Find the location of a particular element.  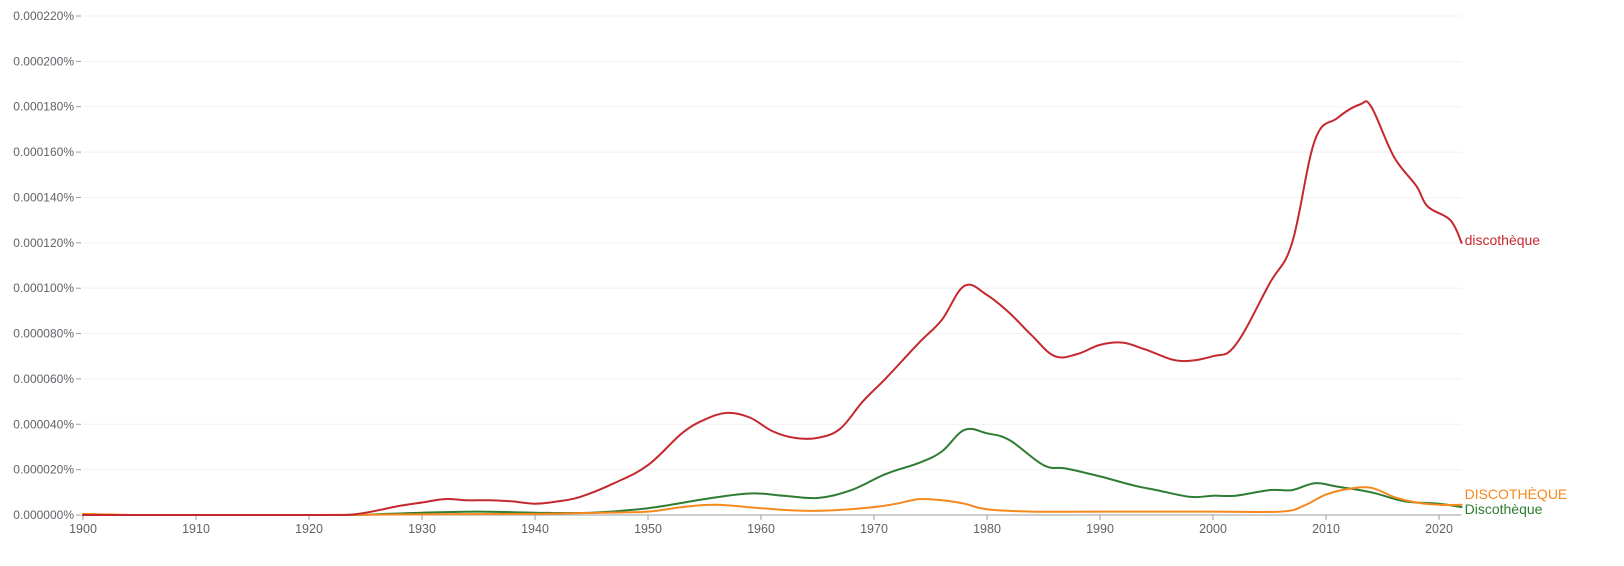

y-tick-label: 0.000120% is located at coordinates (43, 243).